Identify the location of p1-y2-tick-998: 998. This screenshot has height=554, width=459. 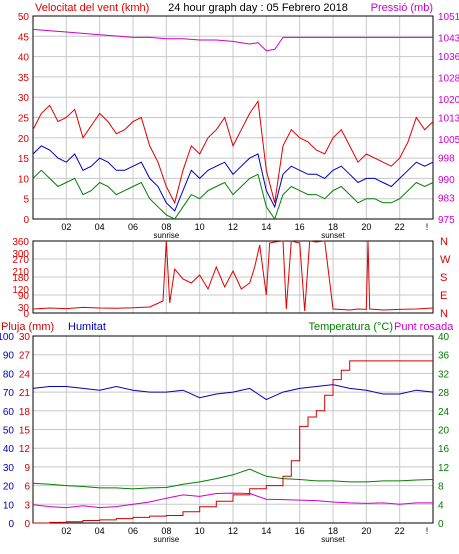
(446, 159).